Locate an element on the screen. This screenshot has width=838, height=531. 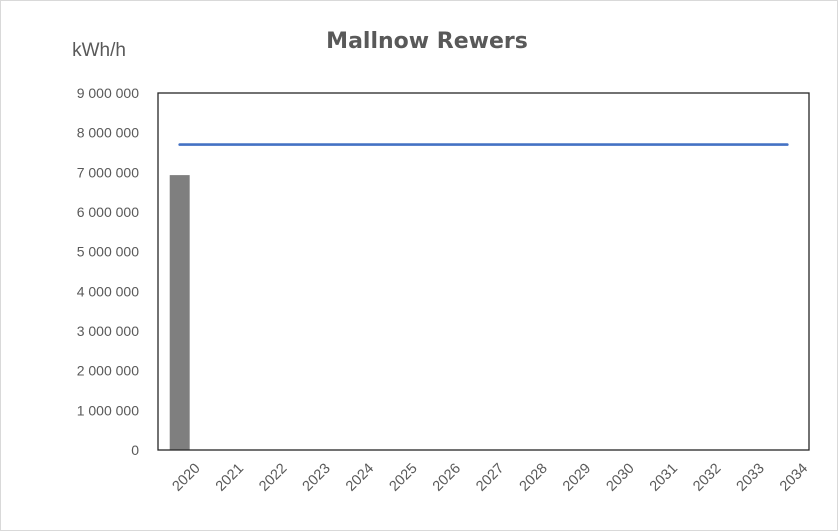
y-tick-label: 5 000 000 is located at coordinates (108, 252).